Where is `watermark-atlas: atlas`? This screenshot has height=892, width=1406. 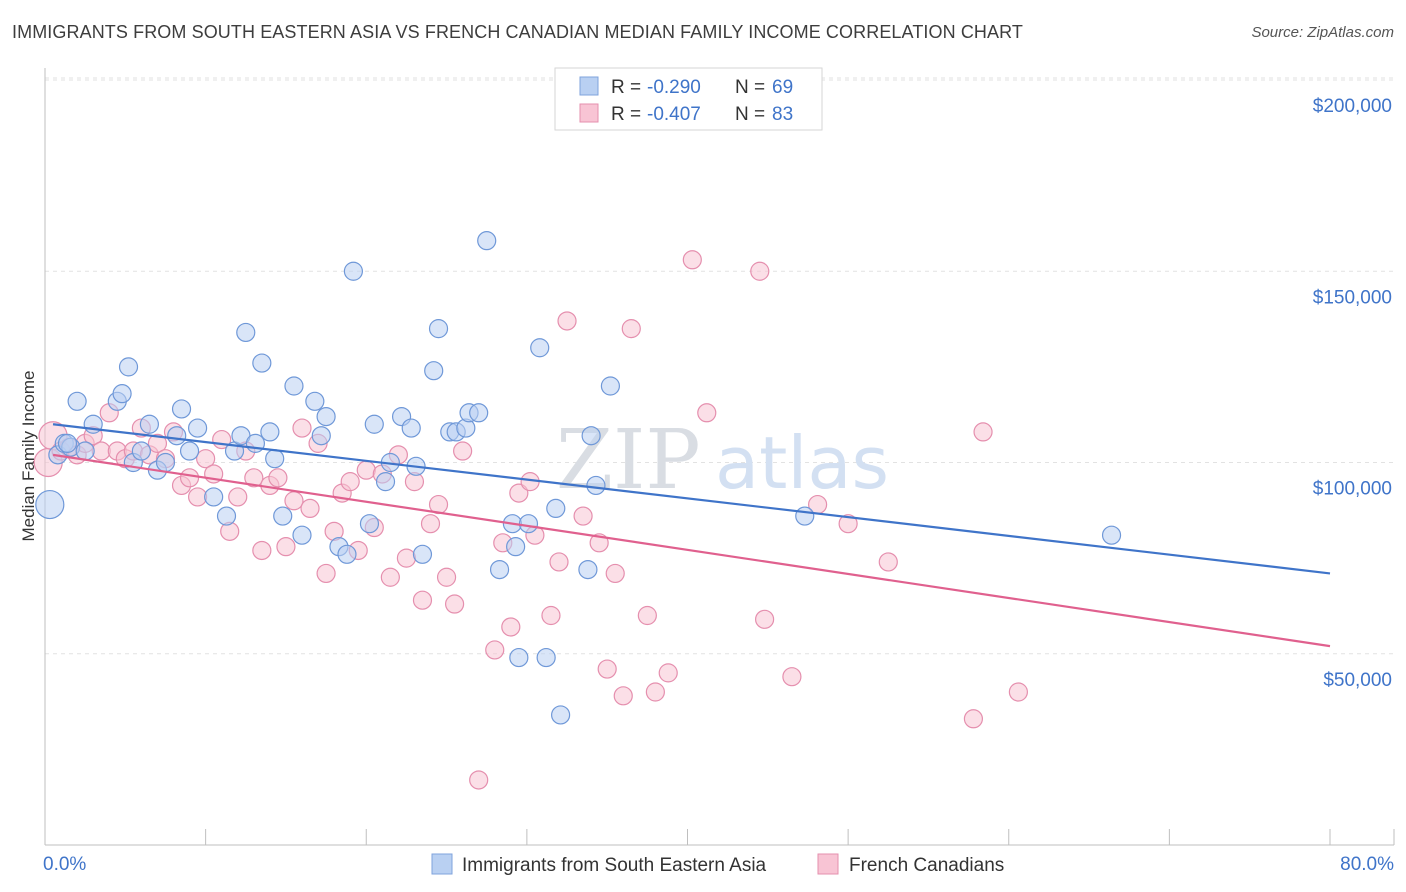 watermark-atlas: atlas is located at coordinates (802, 463).